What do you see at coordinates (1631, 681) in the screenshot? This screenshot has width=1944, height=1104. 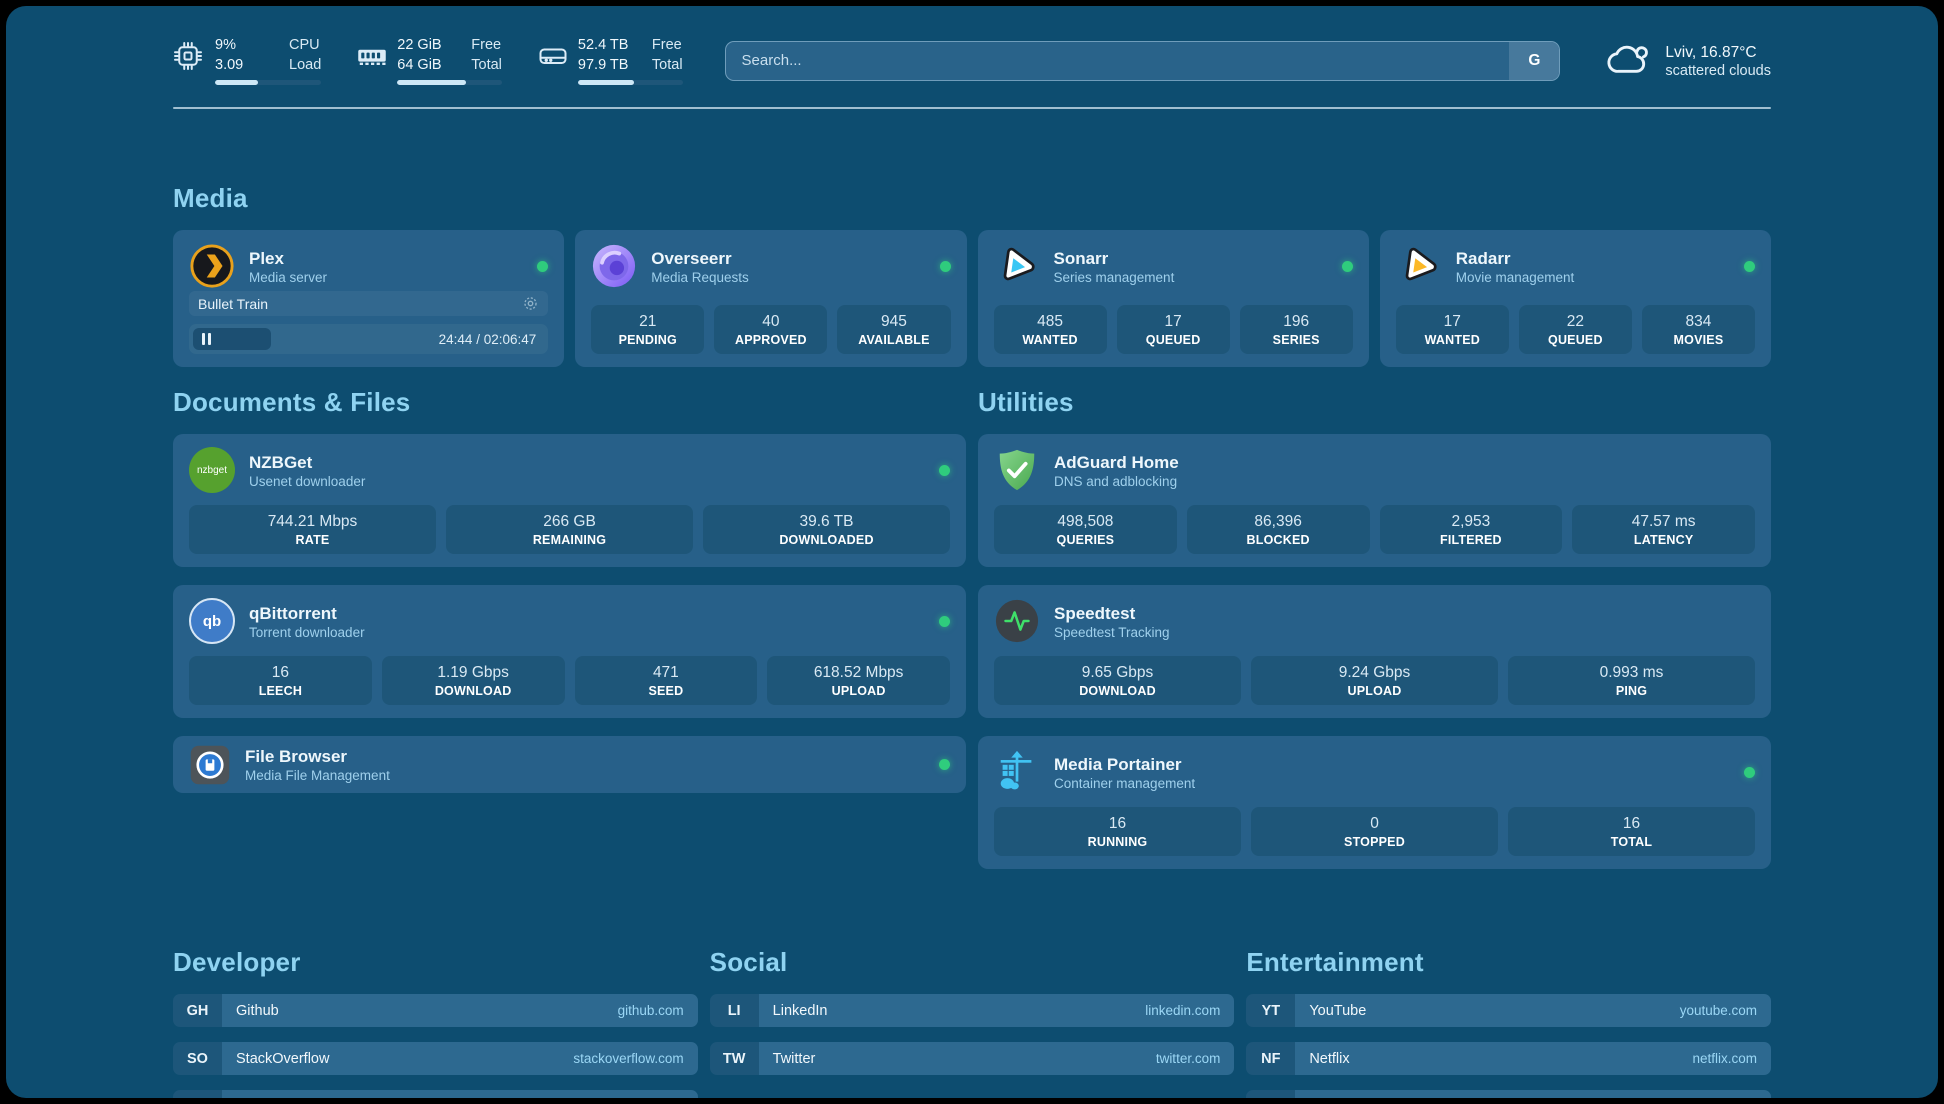 I see `stat-ping: 0.993 ms PING` at bounding box center [1631, 681].